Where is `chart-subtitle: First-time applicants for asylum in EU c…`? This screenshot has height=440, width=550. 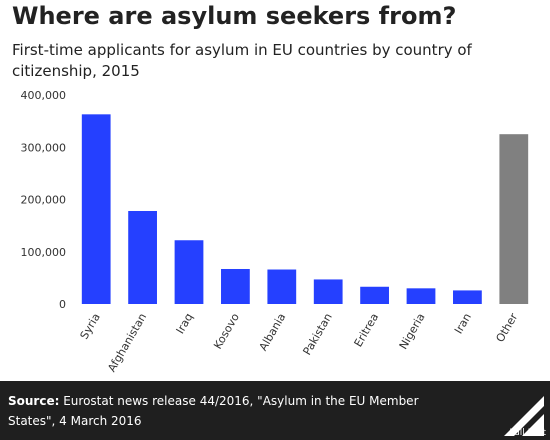
chart-subtitle: First-time applicants for asylum in EU c… is located at coordinates (242, 60).